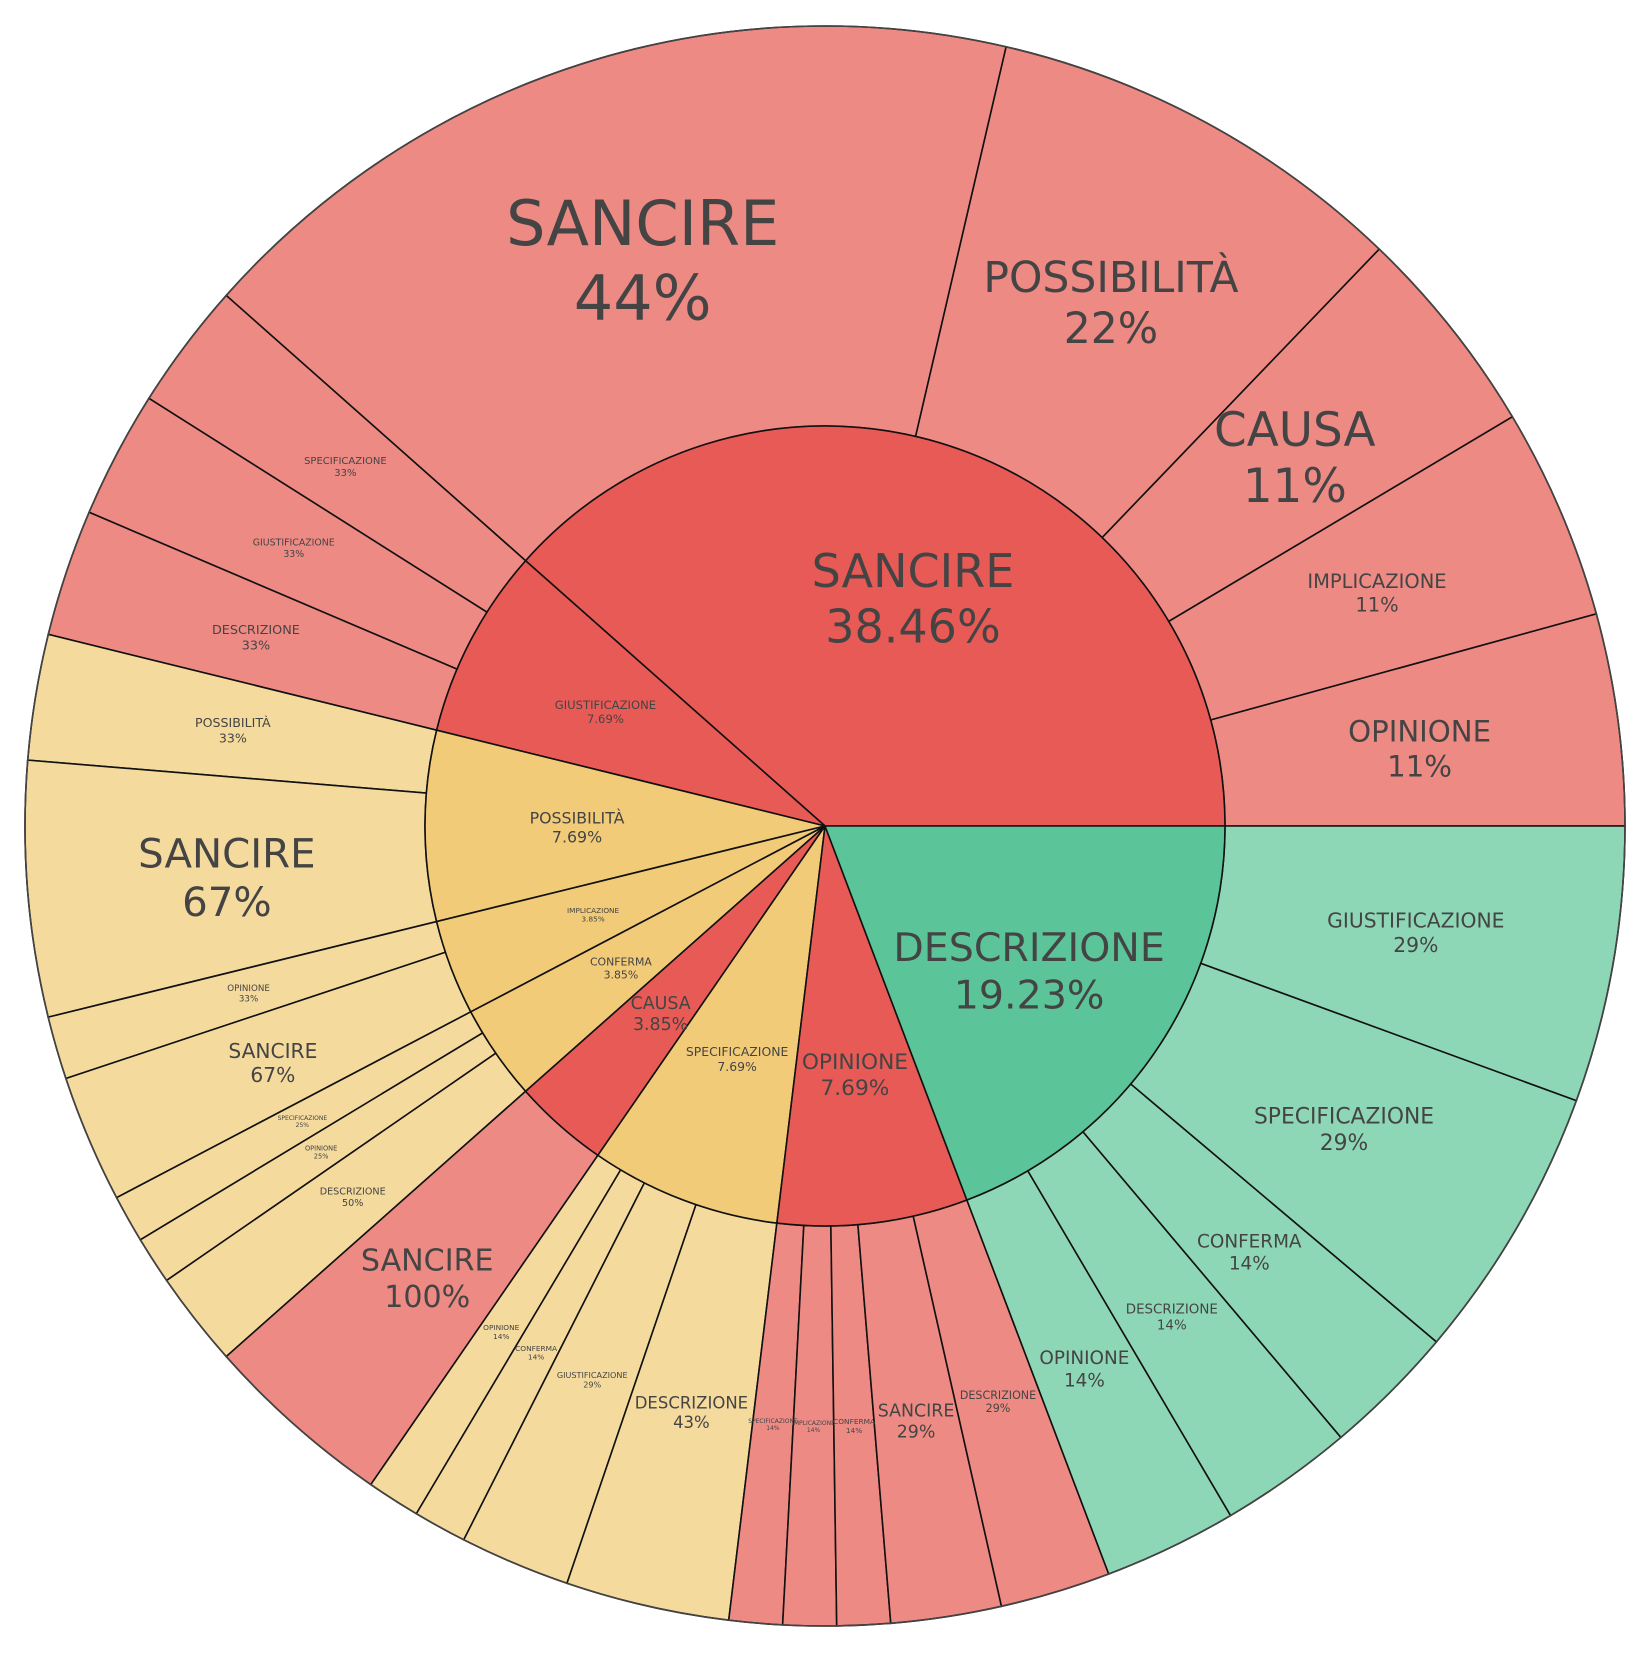  What do you see at coordinates (737, 1066) in the screenshot?
I see `inner-label-specificazione-value: 7.69%` at bounding box center [737, 1066].